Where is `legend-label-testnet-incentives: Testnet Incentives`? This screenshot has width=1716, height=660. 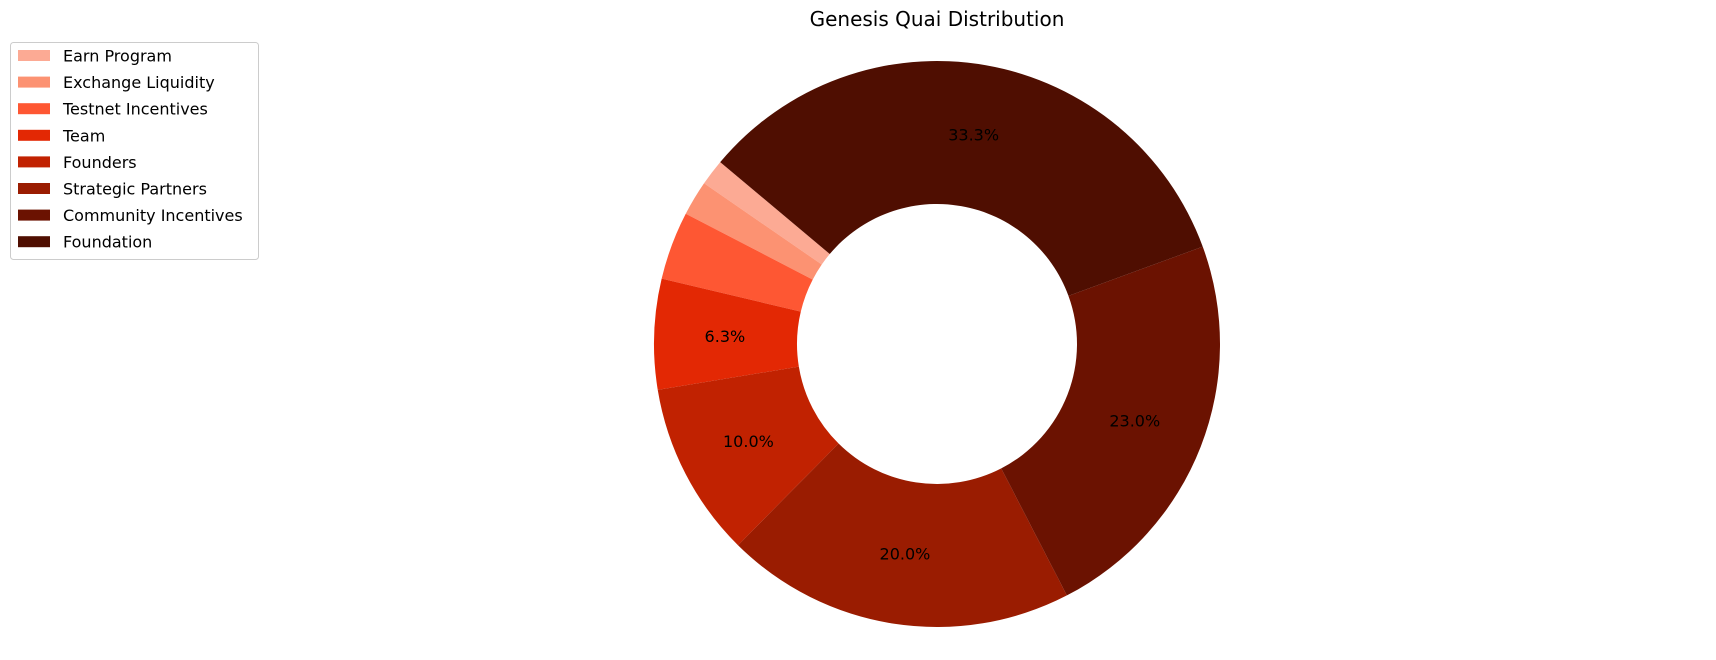 legend-label-testnet-incentives: Testnet Incentives is located at coordinates (135, 109).